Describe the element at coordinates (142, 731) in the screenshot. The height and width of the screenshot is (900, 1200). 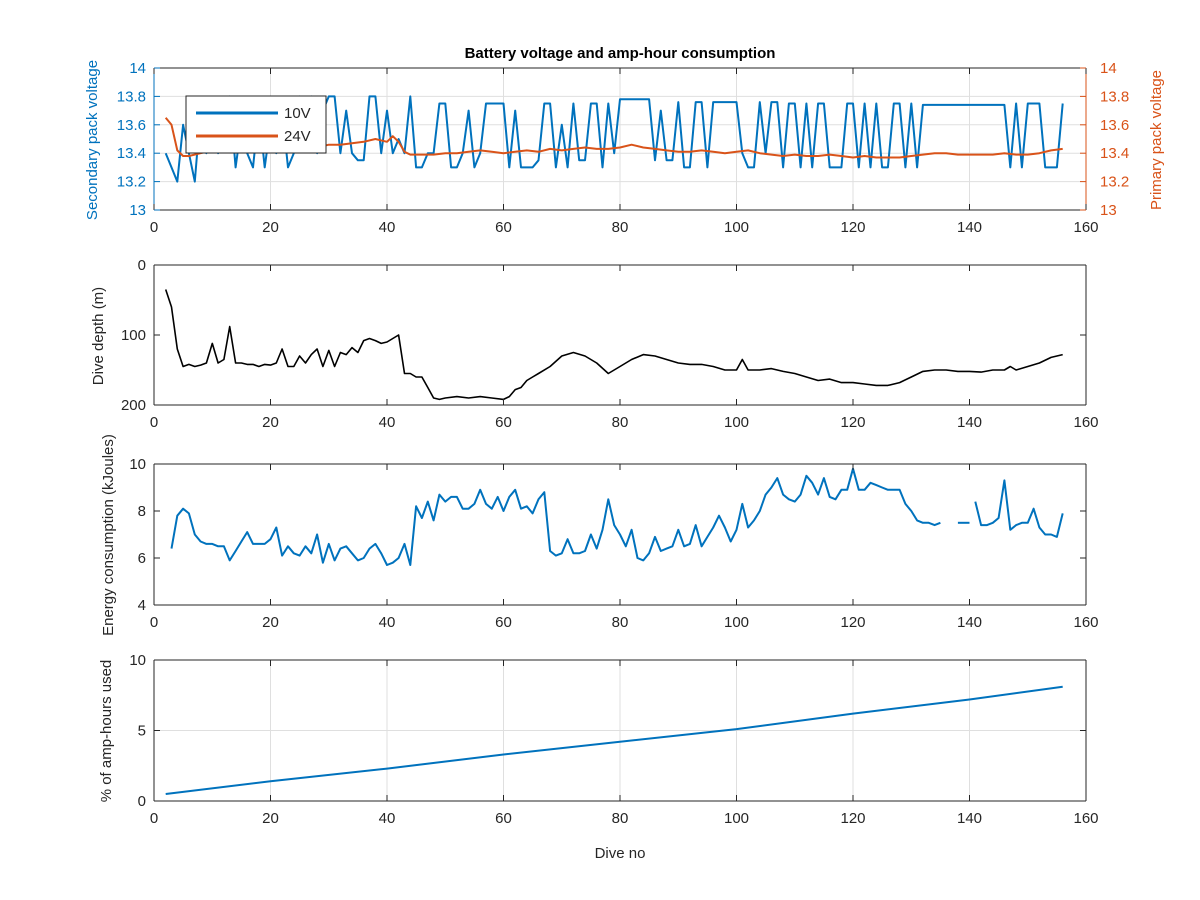
I see `amp-hours-y-tick-label: 5` at that location.